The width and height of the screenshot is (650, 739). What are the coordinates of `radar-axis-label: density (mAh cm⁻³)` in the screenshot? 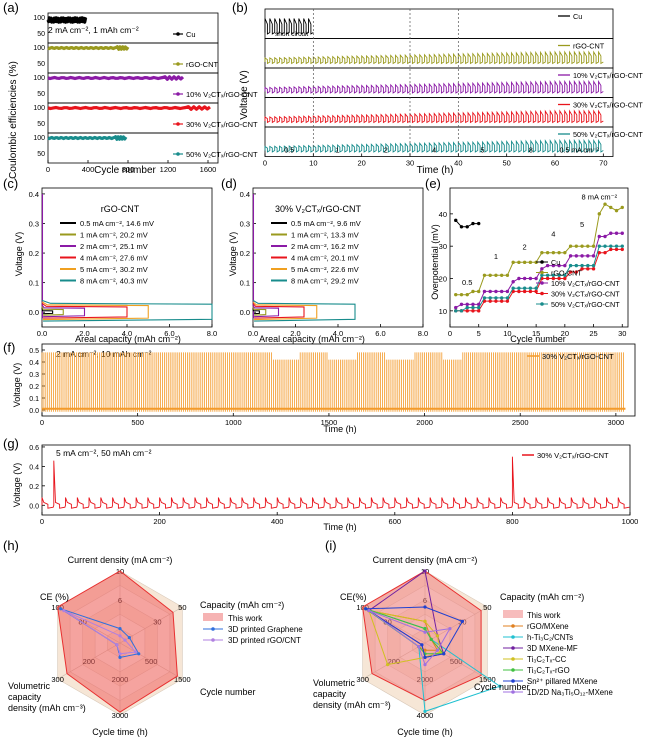 It's located at (47, 708).